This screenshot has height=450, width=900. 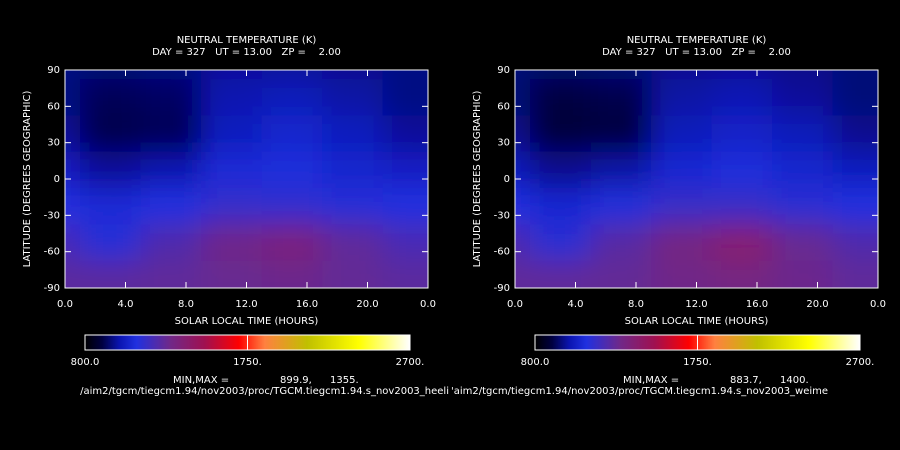 I want to click on min-value: 883.7,, so click(x=746, y=380).